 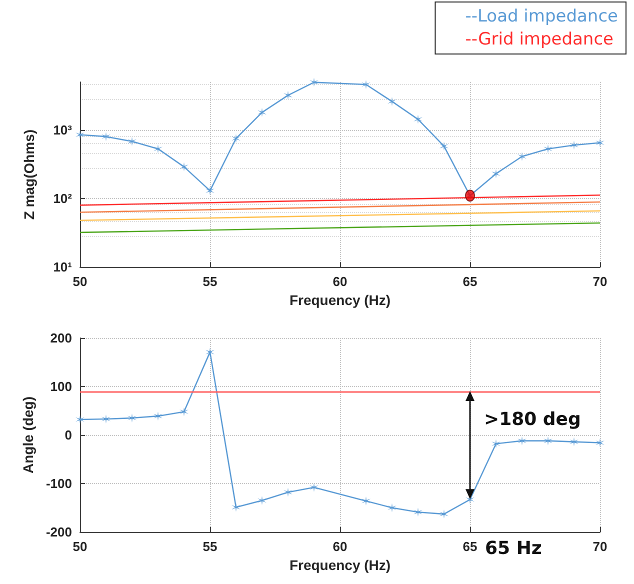 I want to click on text: --Grid impedance, so click(x=539, y=40).